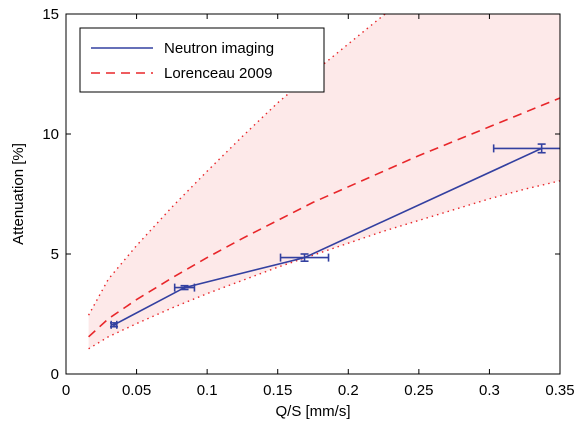 This screenshot has width=581, height=425. What do you see at coordinates (66, 390) in the screenshot?
I see `x-tick-label: 0` at bounding box center [66, 390].